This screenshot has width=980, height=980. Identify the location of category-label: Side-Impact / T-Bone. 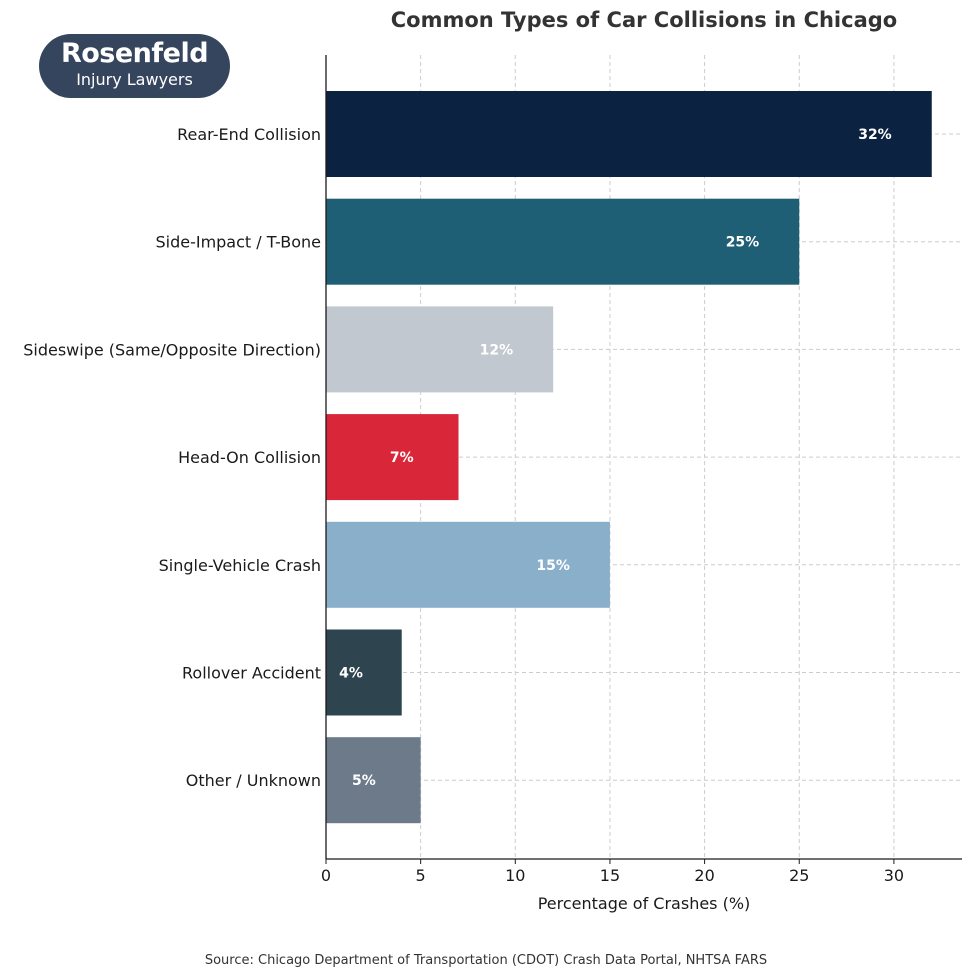
(238, 242).